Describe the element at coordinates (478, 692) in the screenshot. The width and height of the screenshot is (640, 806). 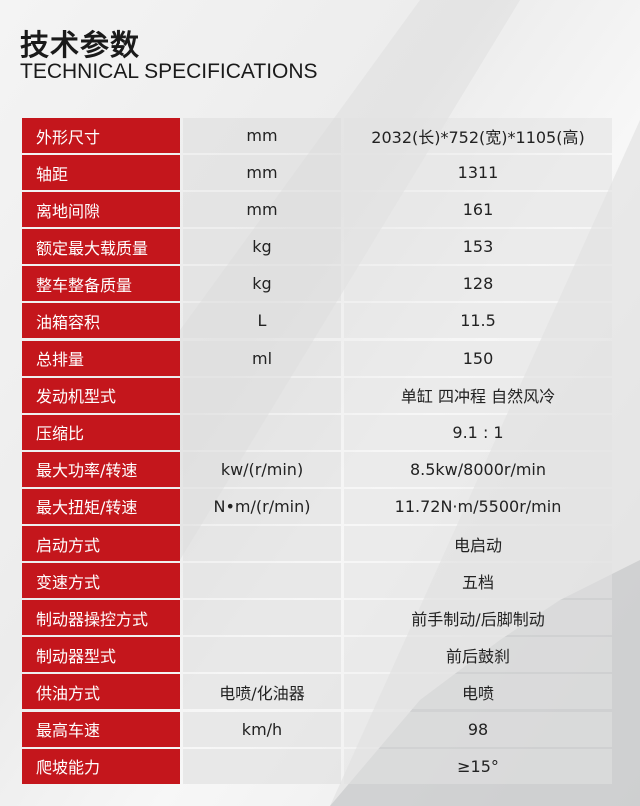
I see `spec-value: 电喷` at that location.